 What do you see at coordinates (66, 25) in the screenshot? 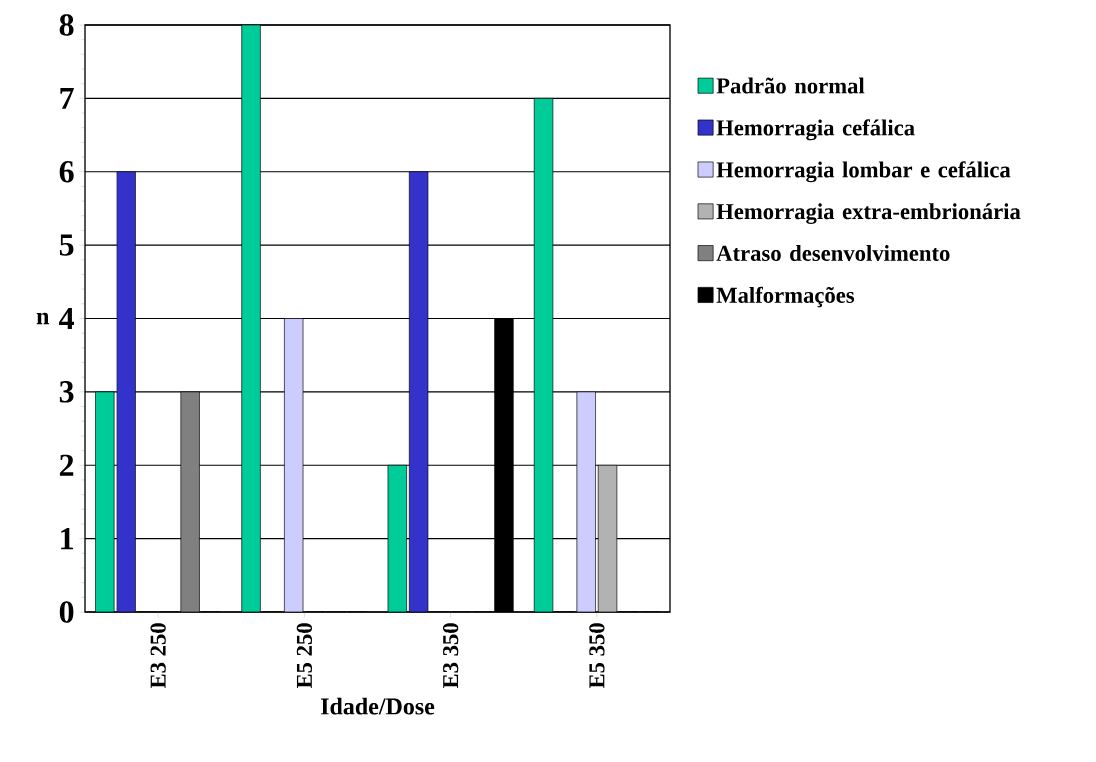
I see `y-tick-label: 8` at bounding box center [66, 25].